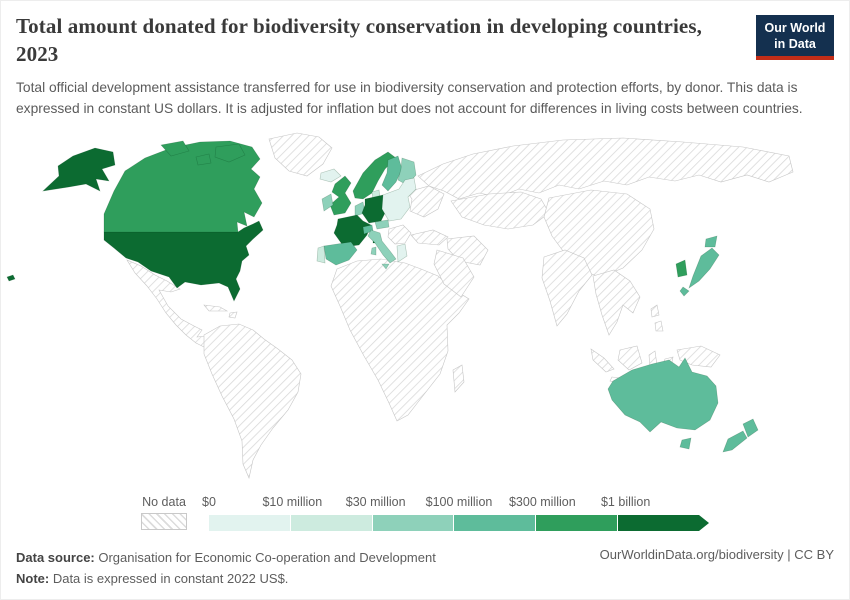 This screenshot has height=600, width=850. Describe the element at coordinates (735, 441) in the screenshot. I see `country-new-zealand-south` at that location.